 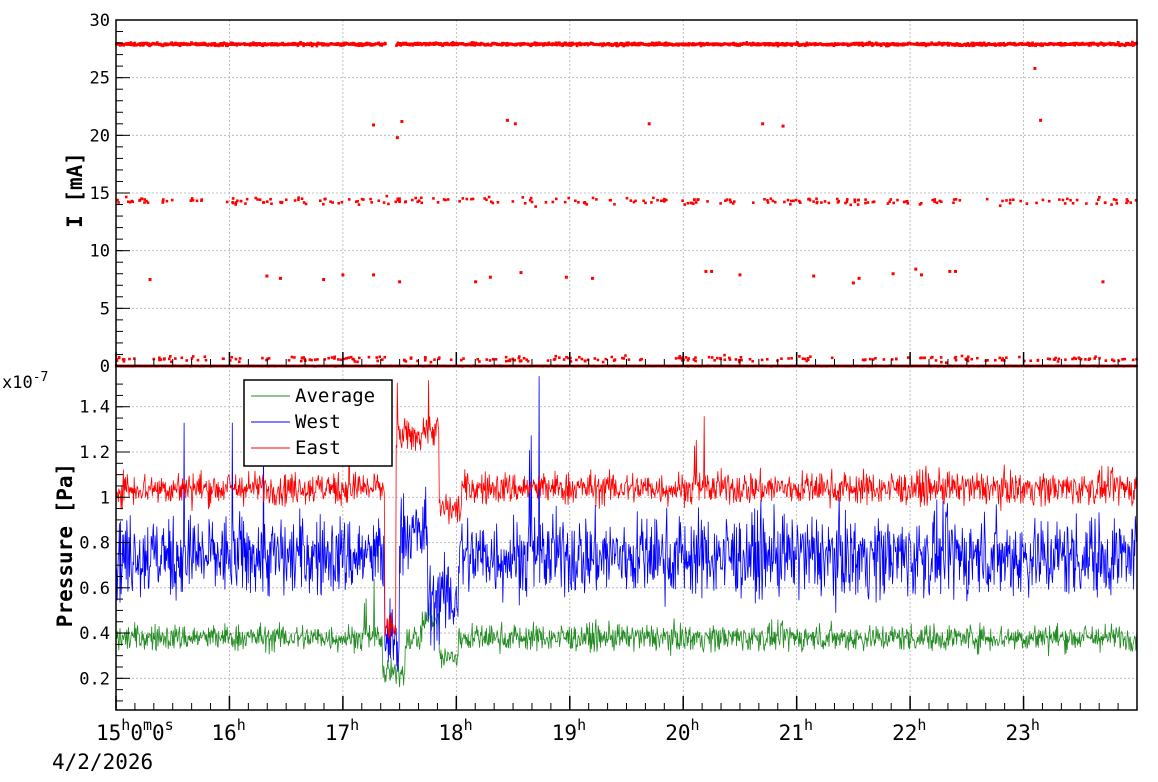 I want to click on x-tick-label: 22h, so click(x=909, y=730).